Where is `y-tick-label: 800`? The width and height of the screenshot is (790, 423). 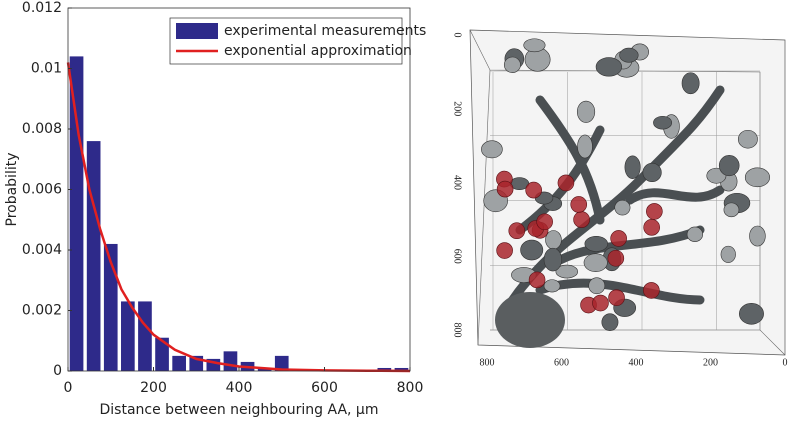
y-tick-label: 800 is located at coordinates (457, 330).